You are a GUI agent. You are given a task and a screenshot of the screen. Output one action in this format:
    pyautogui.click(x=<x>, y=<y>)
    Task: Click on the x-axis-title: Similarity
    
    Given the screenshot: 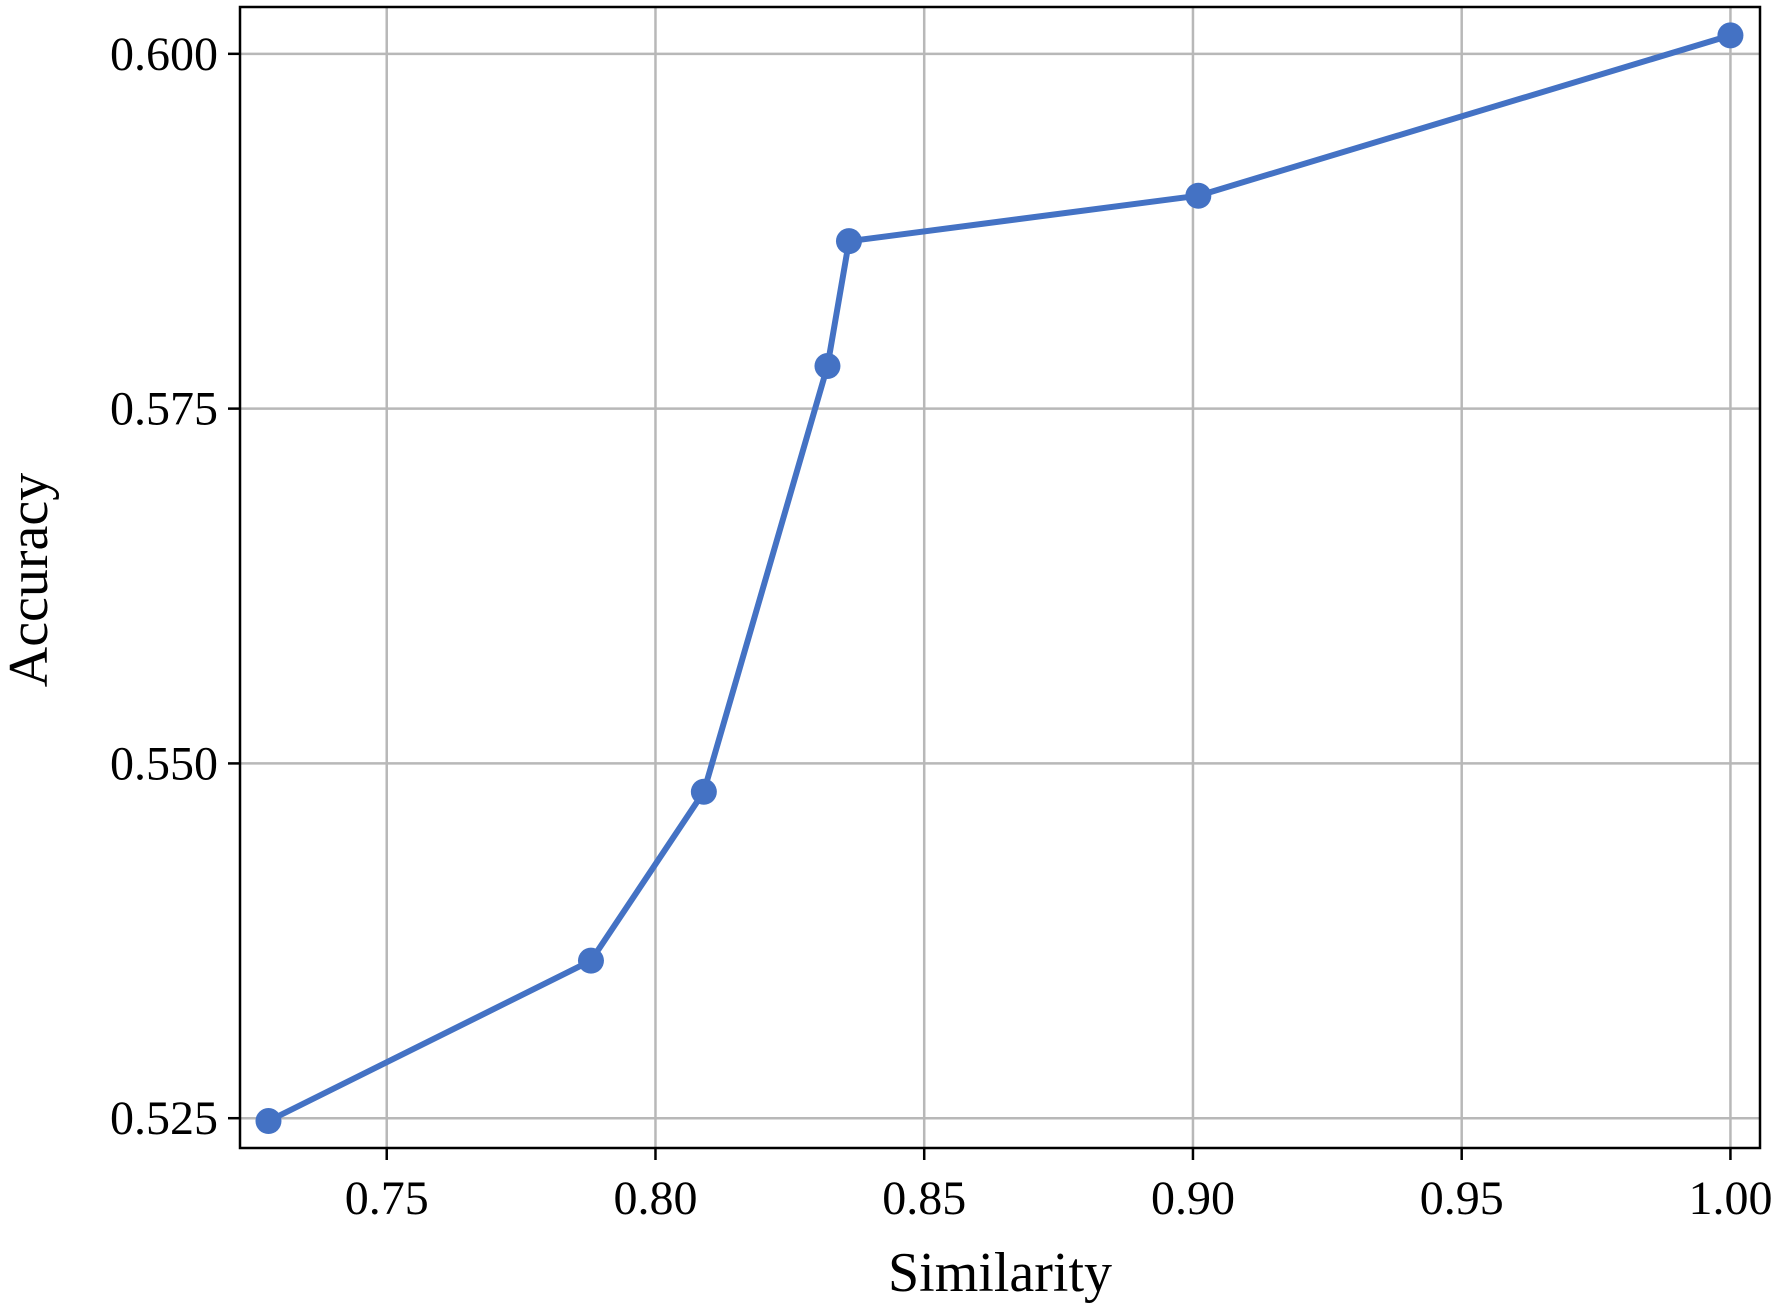 What is the action you would take?
    pyautogui.click(x=1000, y=1273)
    